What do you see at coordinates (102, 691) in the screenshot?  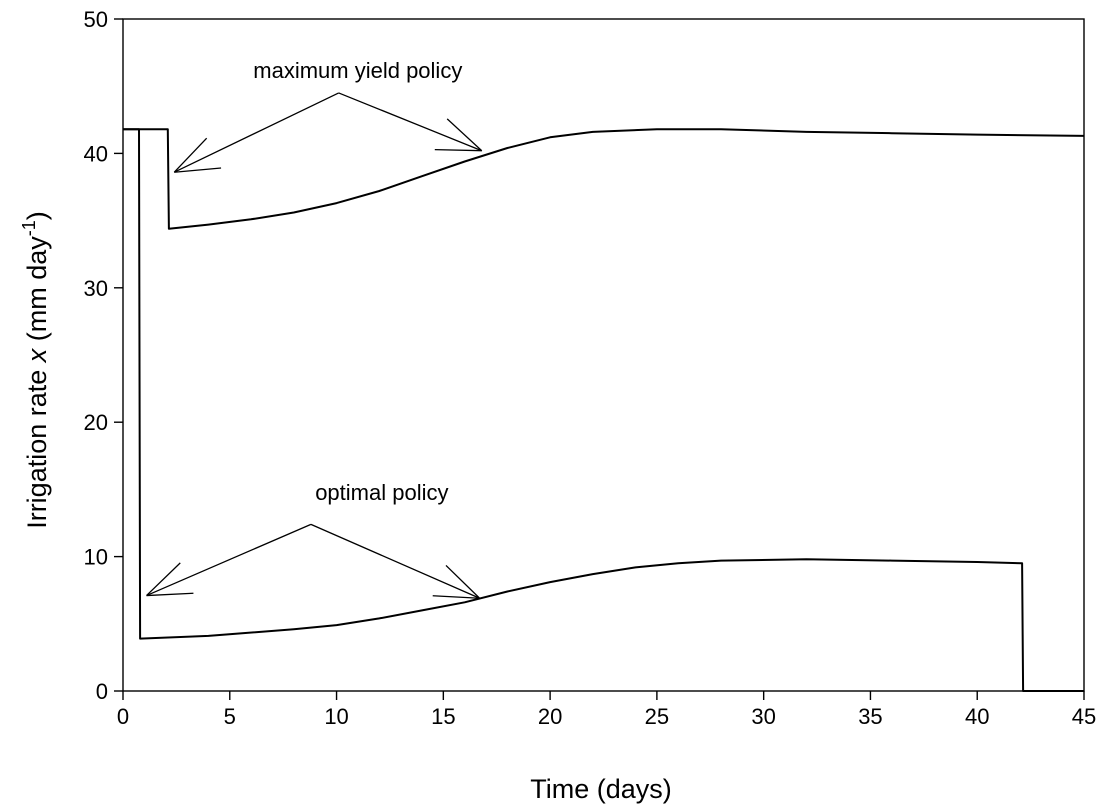 I see `y-tick-label: 0` at bounding box center [102, 691].